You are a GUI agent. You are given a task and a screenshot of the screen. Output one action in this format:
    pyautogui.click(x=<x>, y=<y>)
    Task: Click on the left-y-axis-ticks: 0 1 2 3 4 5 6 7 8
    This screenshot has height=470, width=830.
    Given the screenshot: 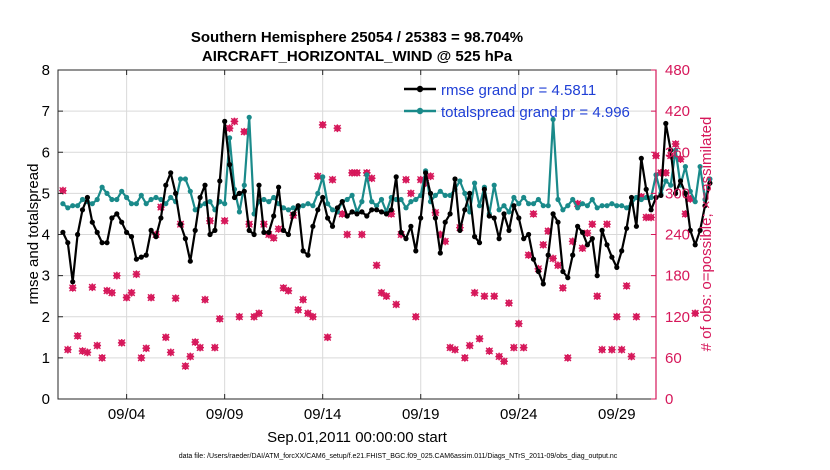 What is the action you would take?
    pyautogui.click(x=52, y=235)
    